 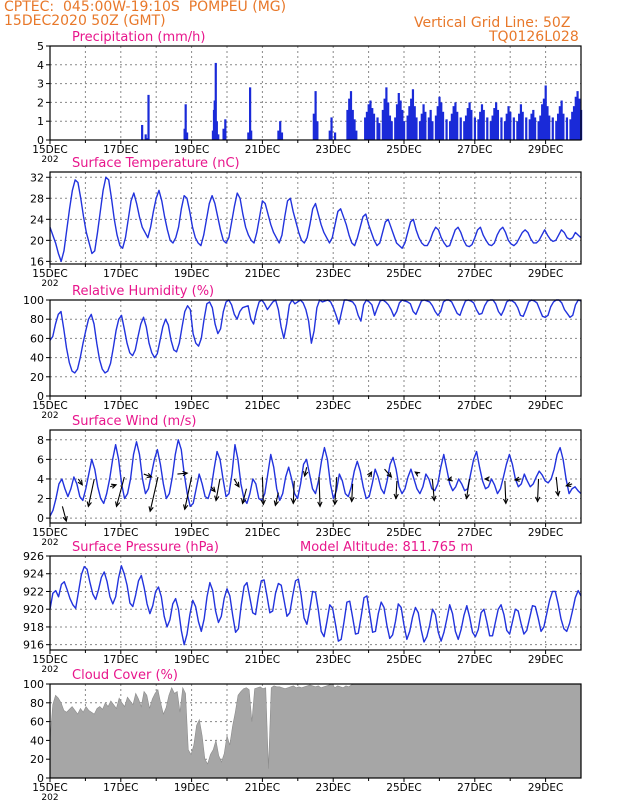 I want to click on cloud-cover-area, so click(x=315, y=731).